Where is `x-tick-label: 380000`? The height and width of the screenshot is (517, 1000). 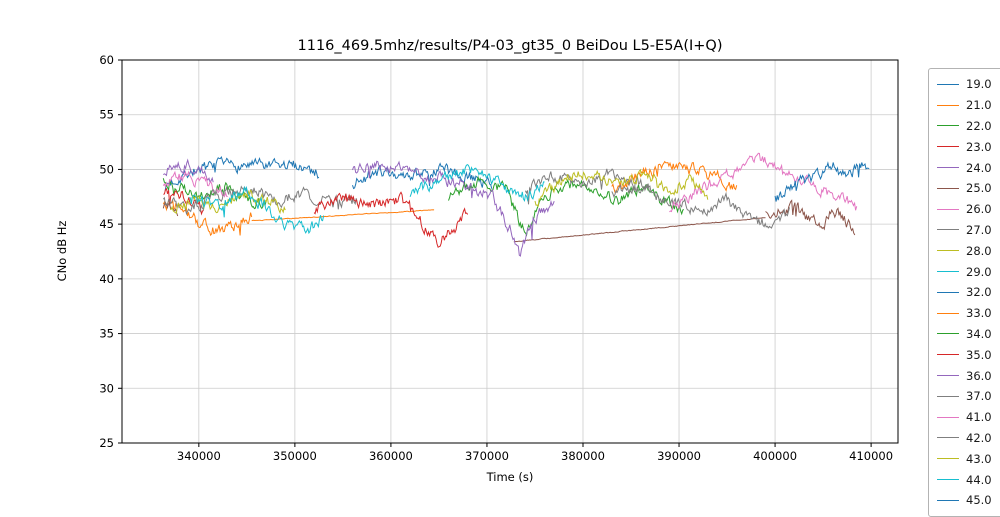
x-tick-label: 380000 is located at coordinates (583, 456).